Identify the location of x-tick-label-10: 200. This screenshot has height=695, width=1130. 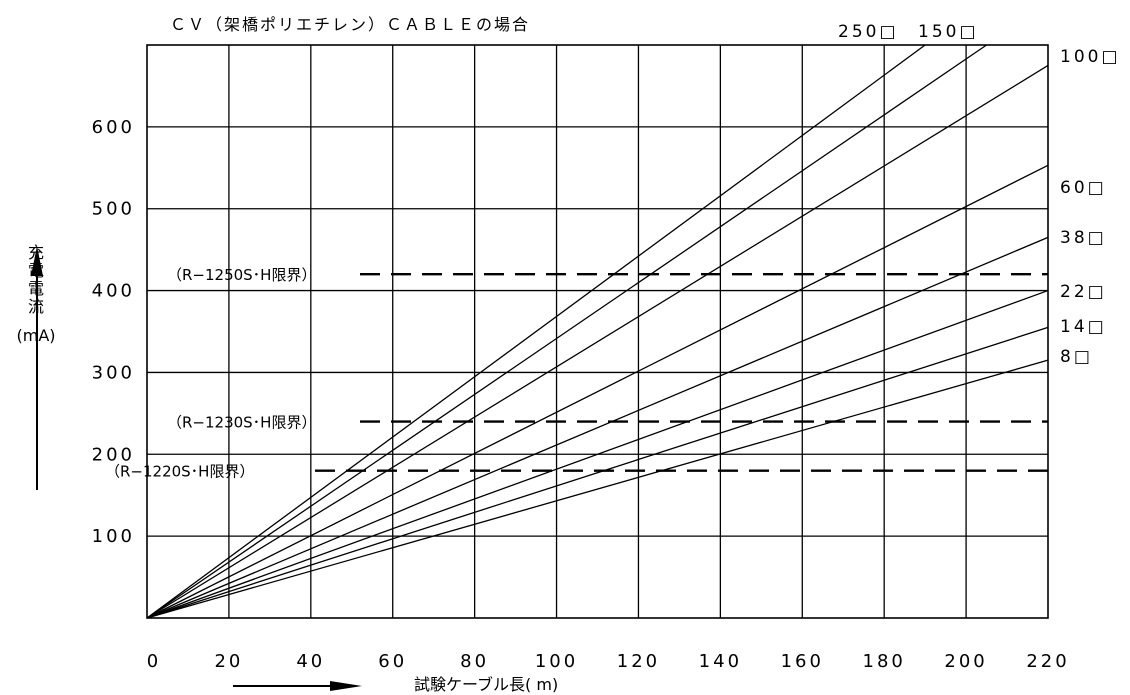
(965, 661).